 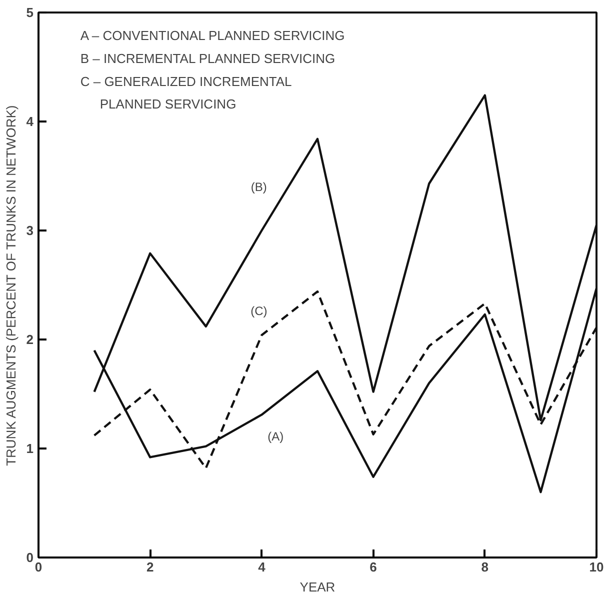 I want to click on annotation: A – CONVENTIONAL PLANNED SERVICING, so click(x=212, y=36).